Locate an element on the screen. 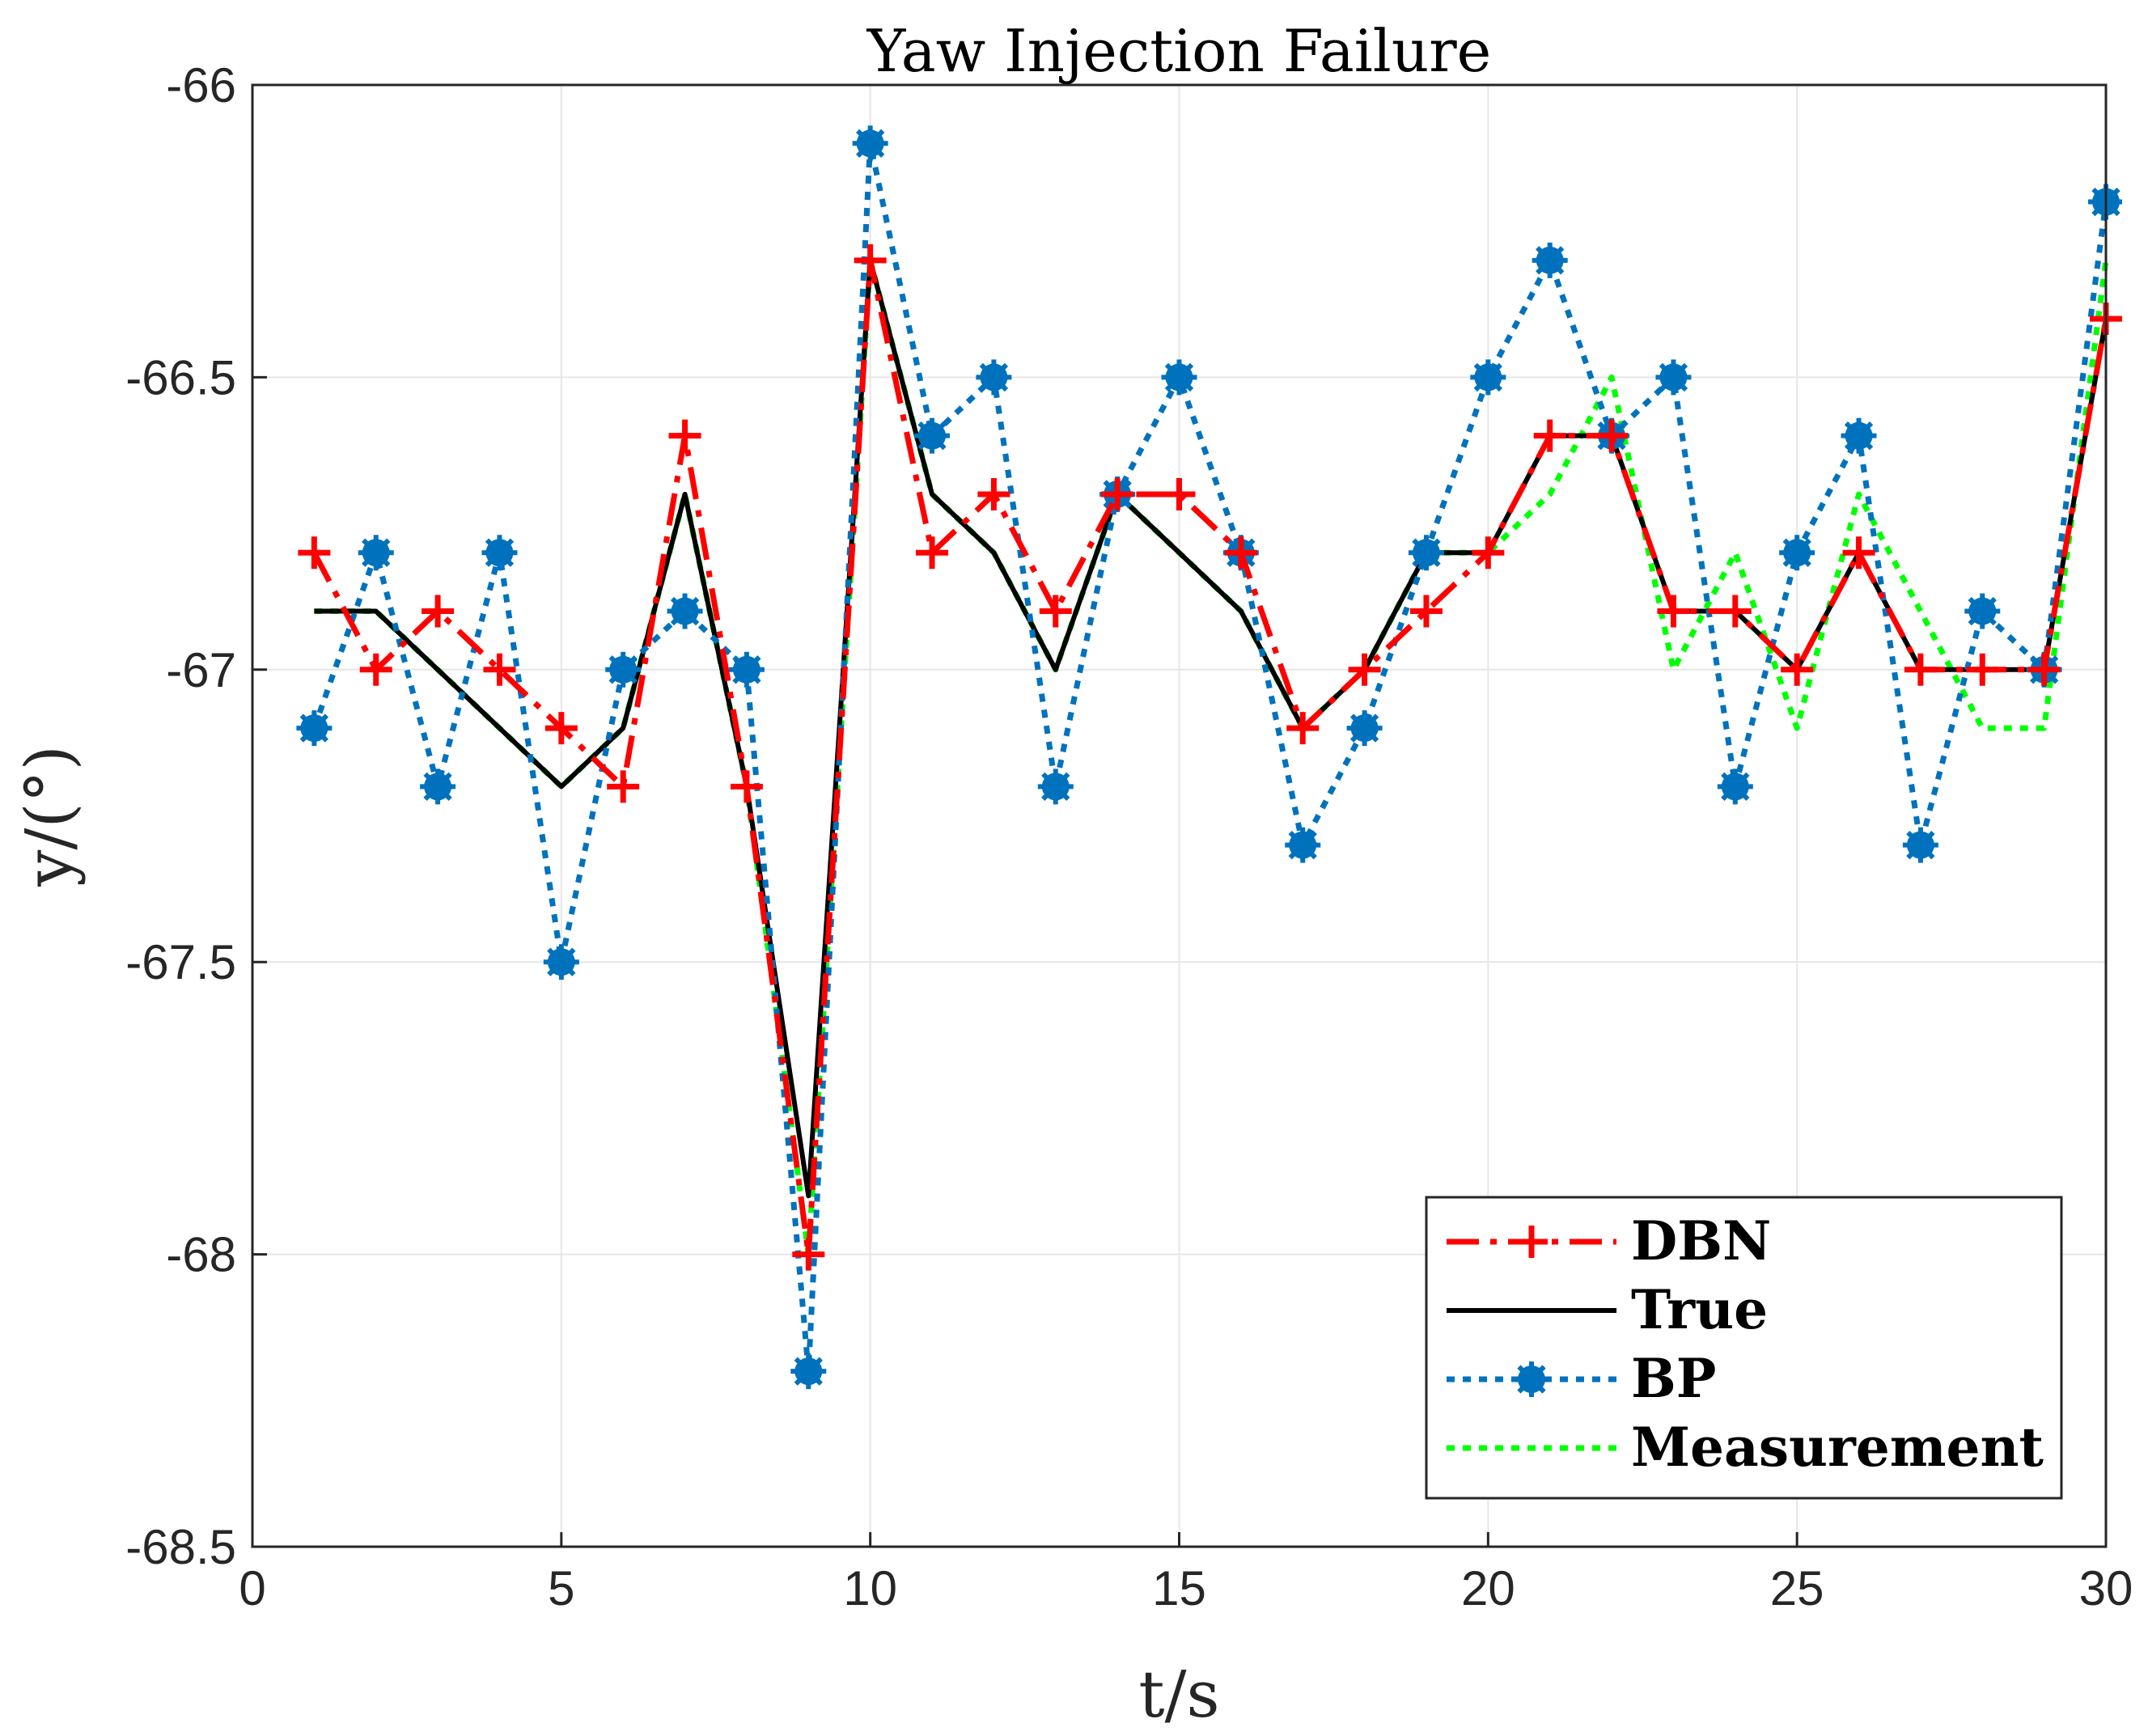 This screenshot has height=1736, width=2148. legend-item-bp: BP is located at coordinates (1582, 1378).